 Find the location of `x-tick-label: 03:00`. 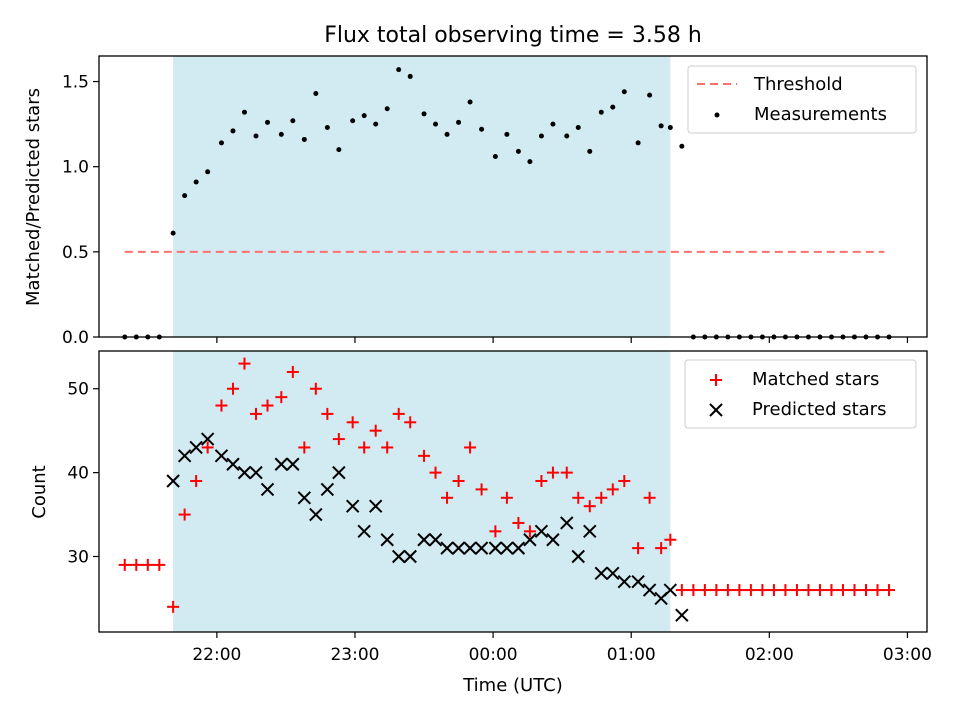

x-tick-label: 03:00 is located at coordinates (907, 655).